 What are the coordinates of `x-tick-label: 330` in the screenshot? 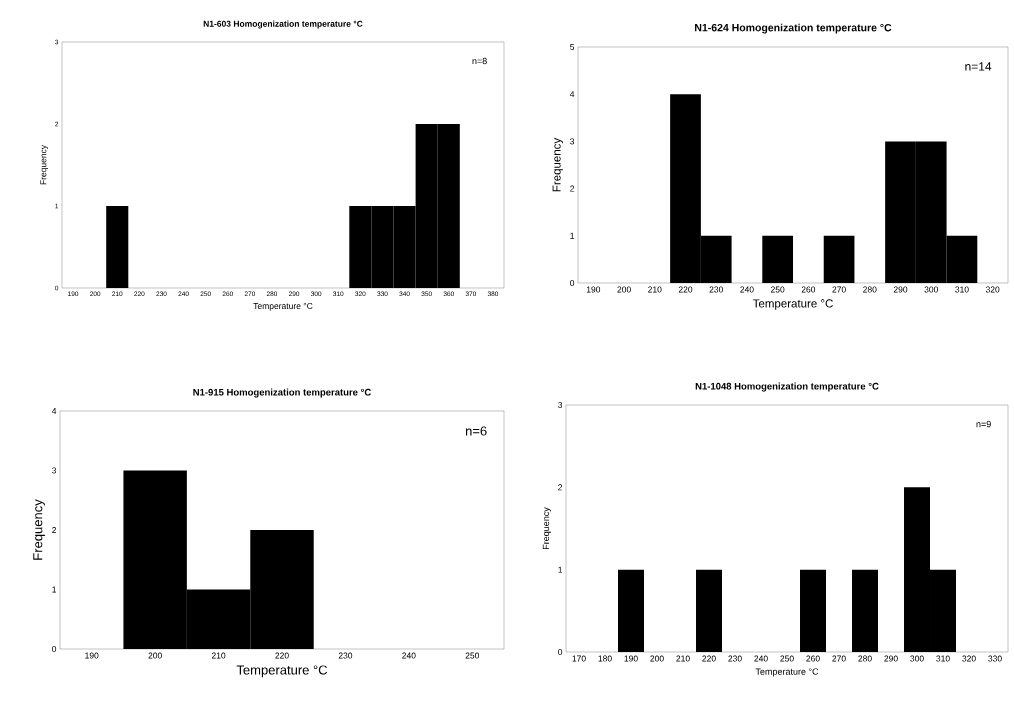 It's located at (995, 658).